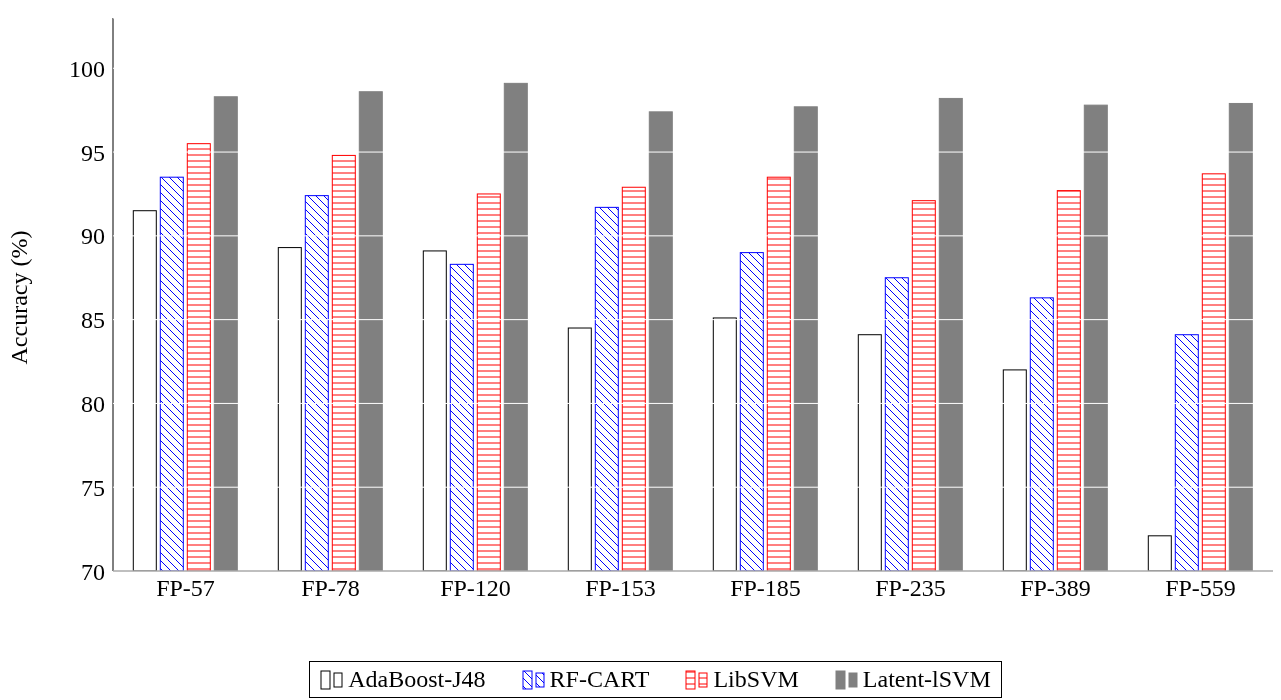 The width and height of the screenshot is (1281, 700). What do you see at coordinates (185, 588) in the screenshot?
I see `x-tick-label: FP-57` at bounding box center [185, 588].